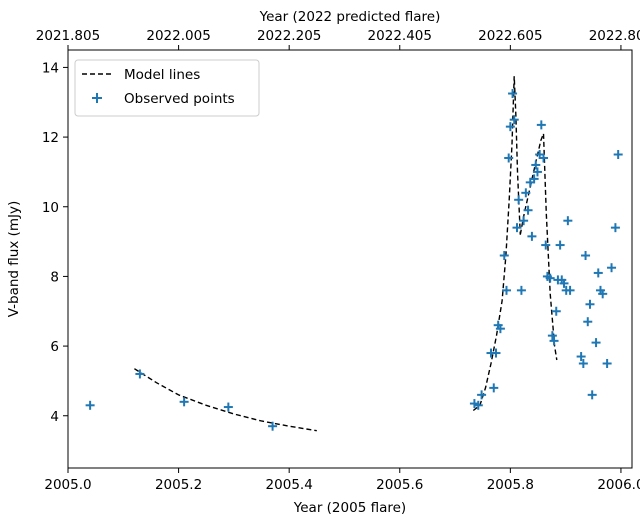 This screenshot has height=518, width=640. I want to click on y-tick-label: 14, so click(50, 68).